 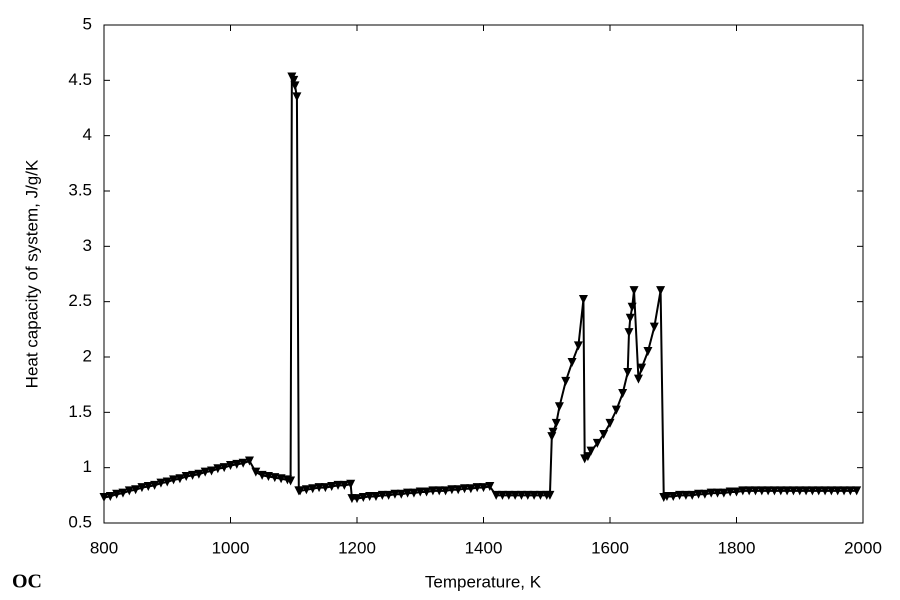 What do you see at coordinates (357, 547) in the screenshot?
I see `x-tick-label: 1200` at bounding box center [357, 547].